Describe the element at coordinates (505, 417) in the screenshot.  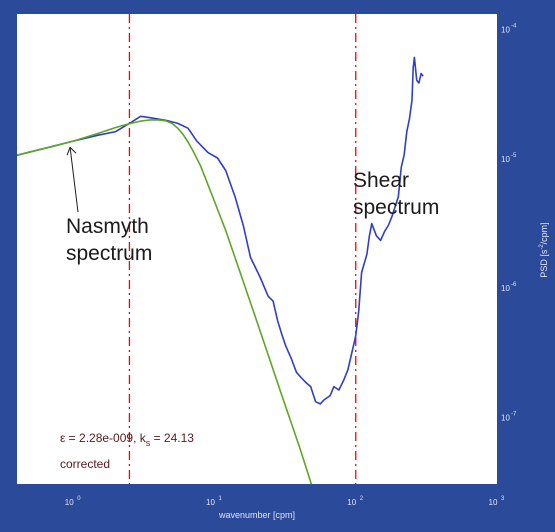
I see `y-tick-label-1: 10` at that location.